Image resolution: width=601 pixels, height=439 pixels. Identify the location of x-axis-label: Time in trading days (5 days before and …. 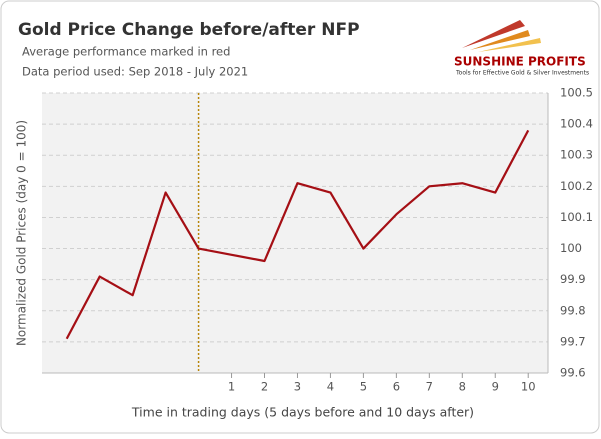
(302, 412).